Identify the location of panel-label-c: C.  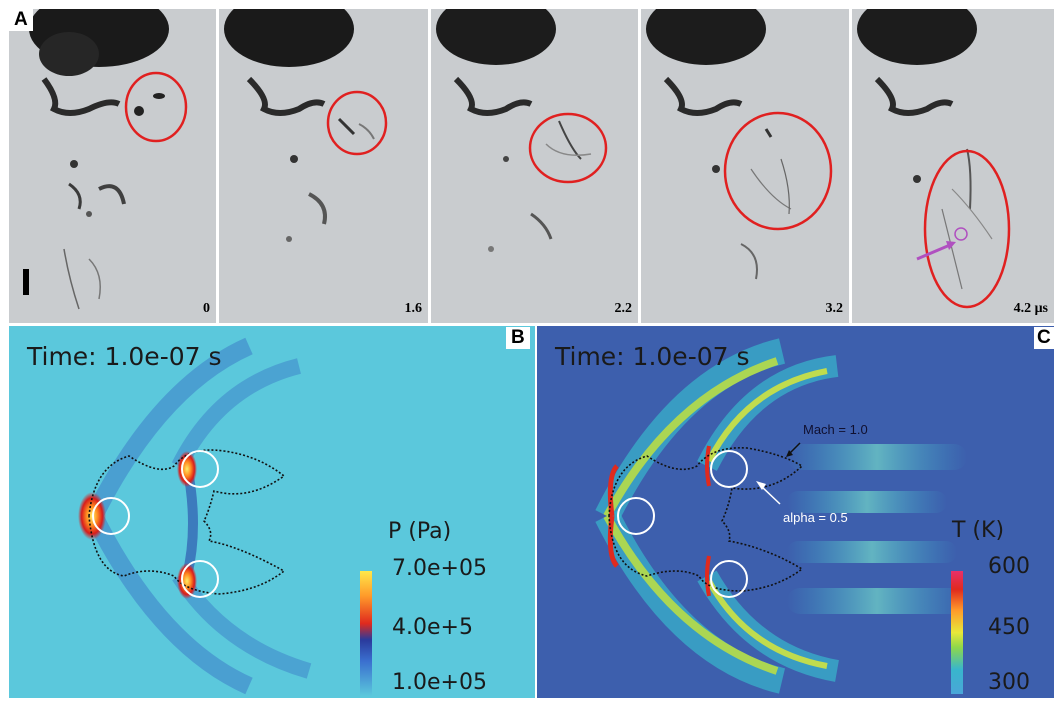
(1044, 338).